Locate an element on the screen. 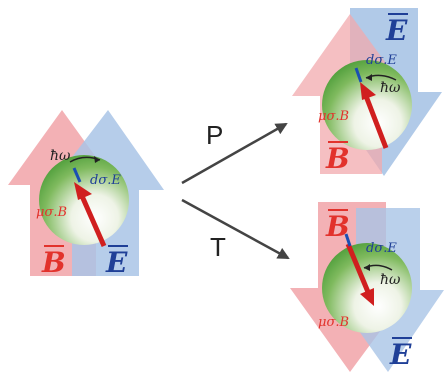 The height and width of the screenshot is (377, 447). rotation-arc-head-time is located at coordinates (367, 267).